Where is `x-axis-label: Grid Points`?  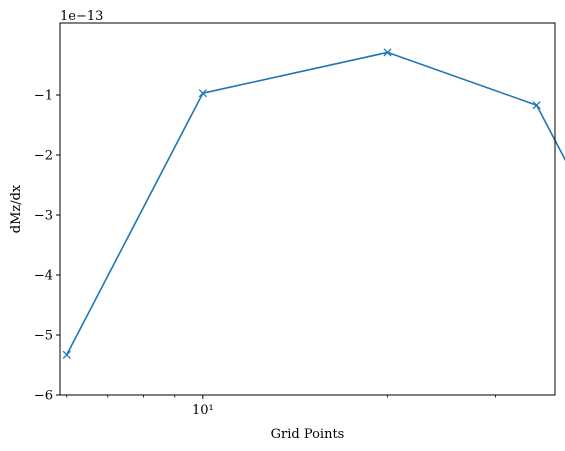 x-axis-label: Grid Points is located at coordinates (308, 434).